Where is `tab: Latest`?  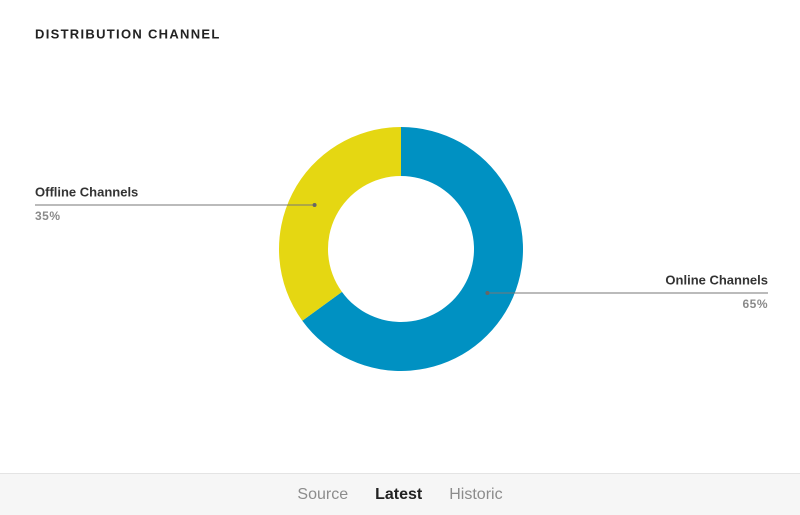 tab: Latest is located at coordinates (399, 494).